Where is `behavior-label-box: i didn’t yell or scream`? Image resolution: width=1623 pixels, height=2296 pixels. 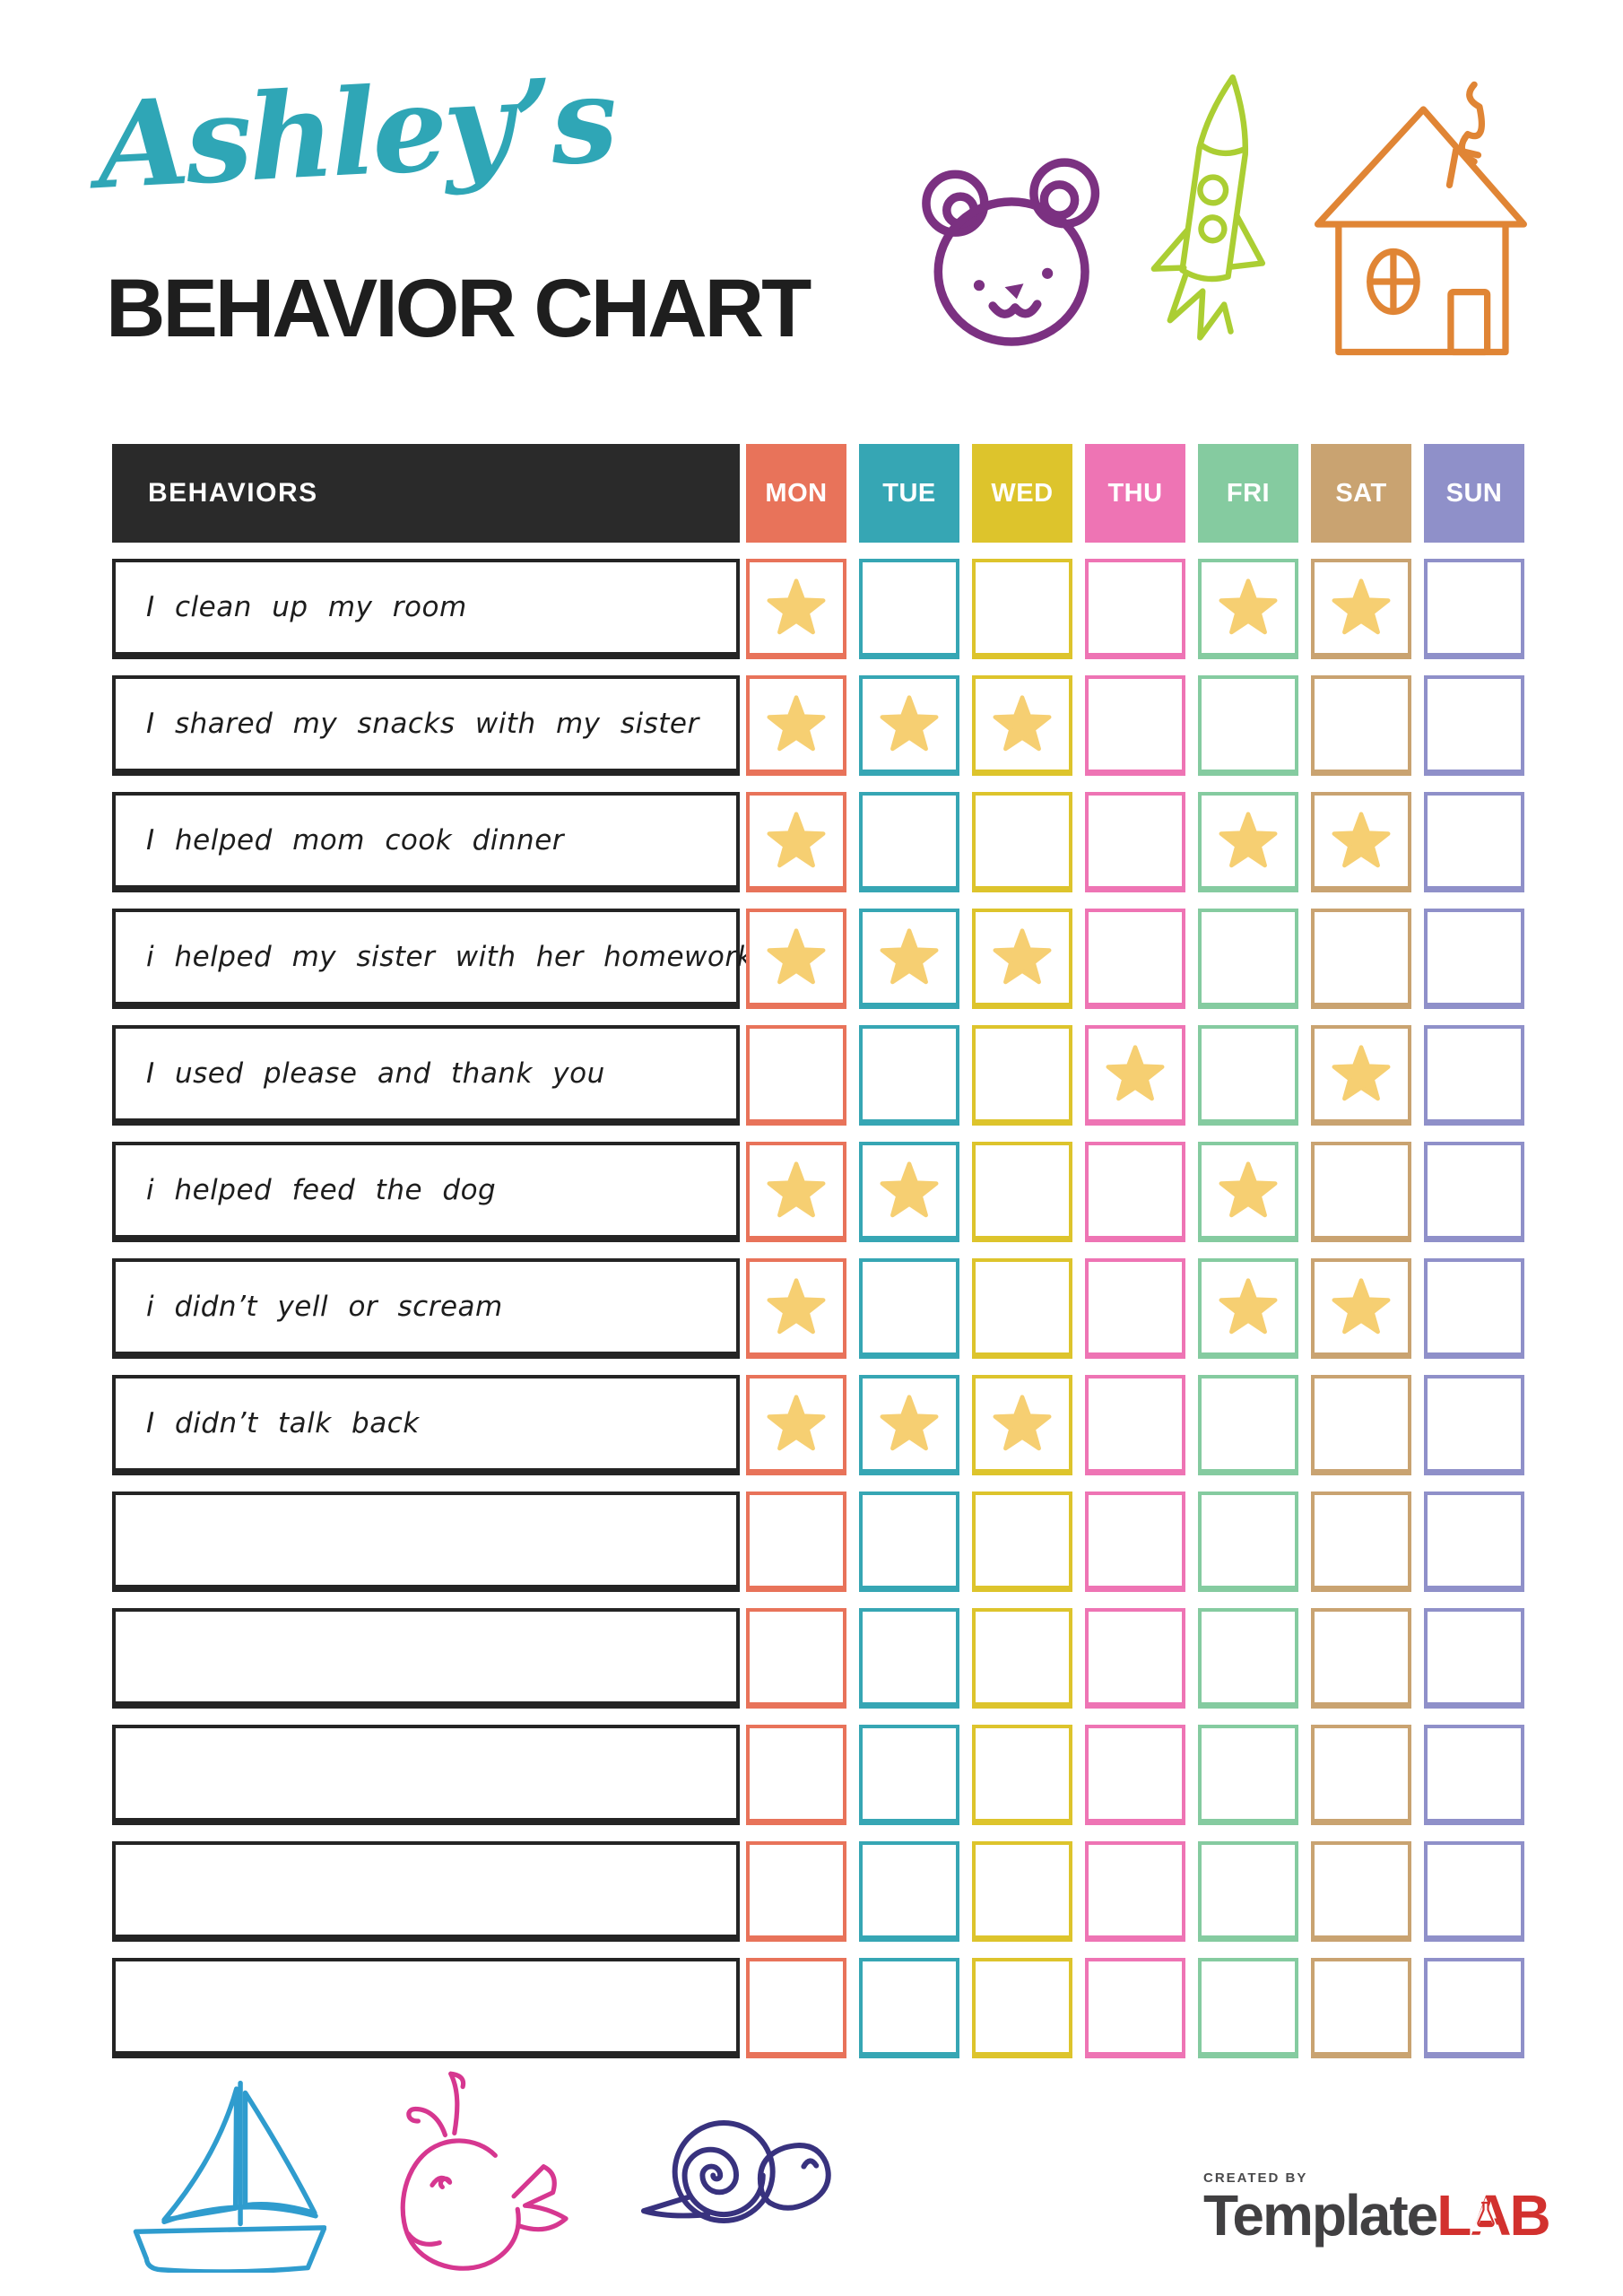
behavior-label-box: i didn’t yell or scream is located at coordinates (426, 1308).